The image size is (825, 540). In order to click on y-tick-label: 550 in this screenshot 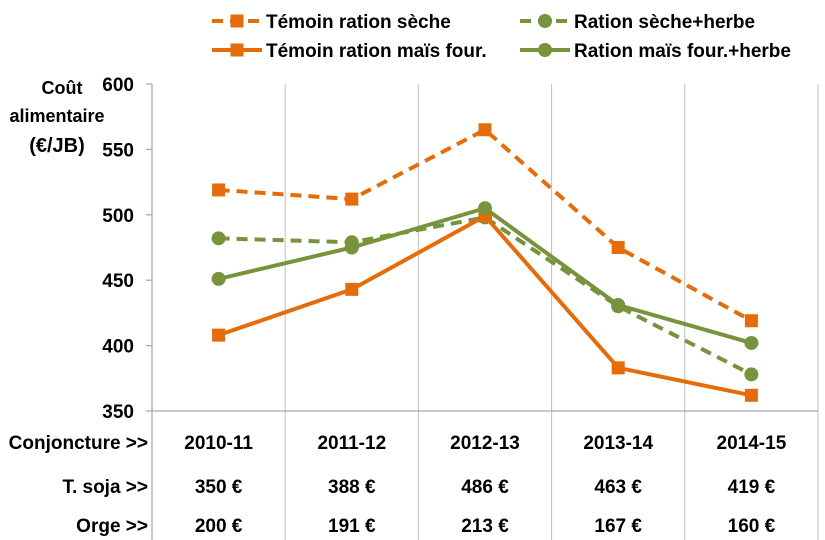, I will do `click(118, 150)`.